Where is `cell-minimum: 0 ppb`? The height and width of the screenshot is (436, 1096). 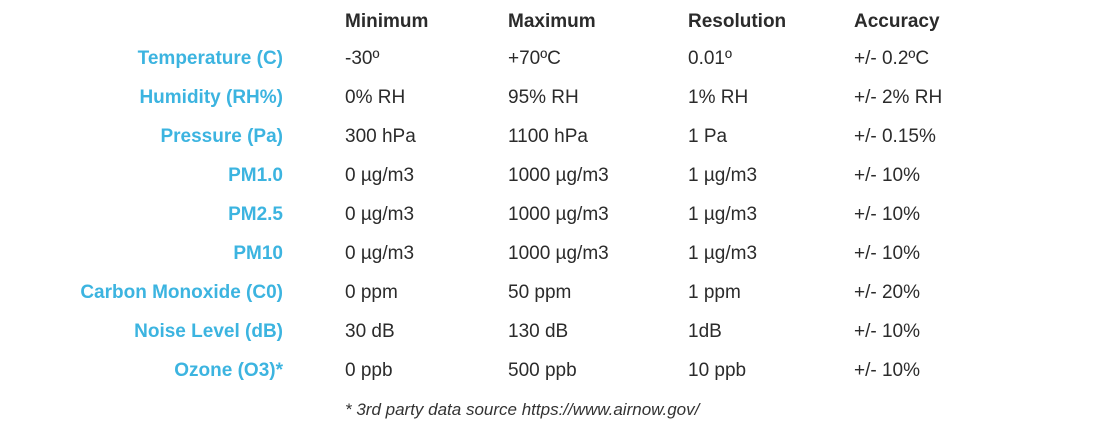
cell-minimum: 0 ppb is located at coordinates (369, 370).